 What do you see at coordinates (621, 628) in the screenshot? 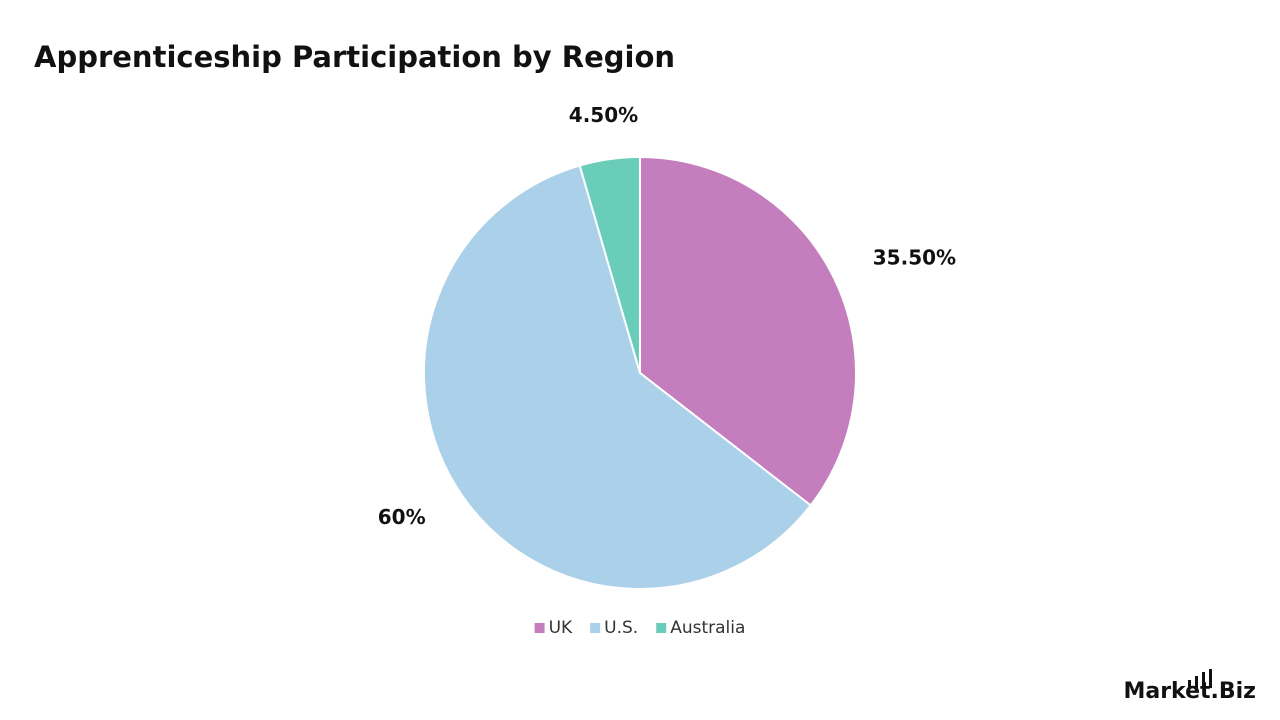
I see `legend-label: U.S.` at bounding box center [621, 628].